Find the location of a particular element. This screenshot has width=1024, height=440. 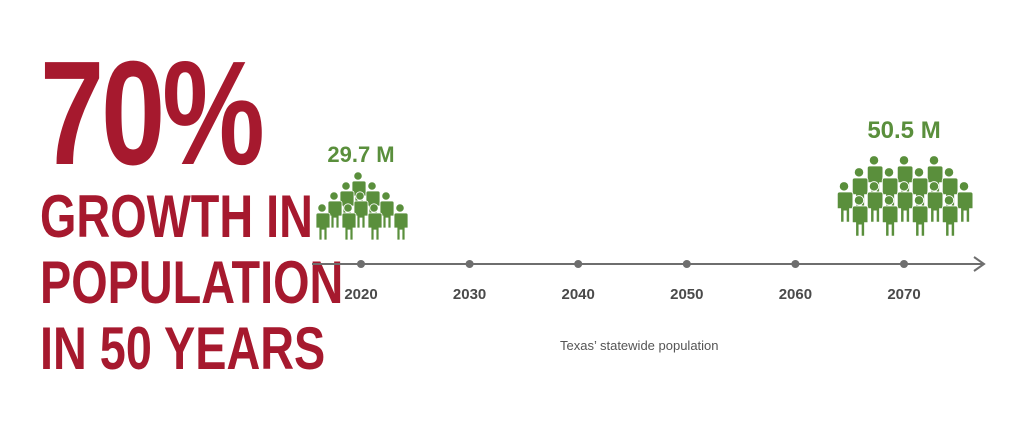

year-label-2040: 2040 is located at coordinates (578, 294).